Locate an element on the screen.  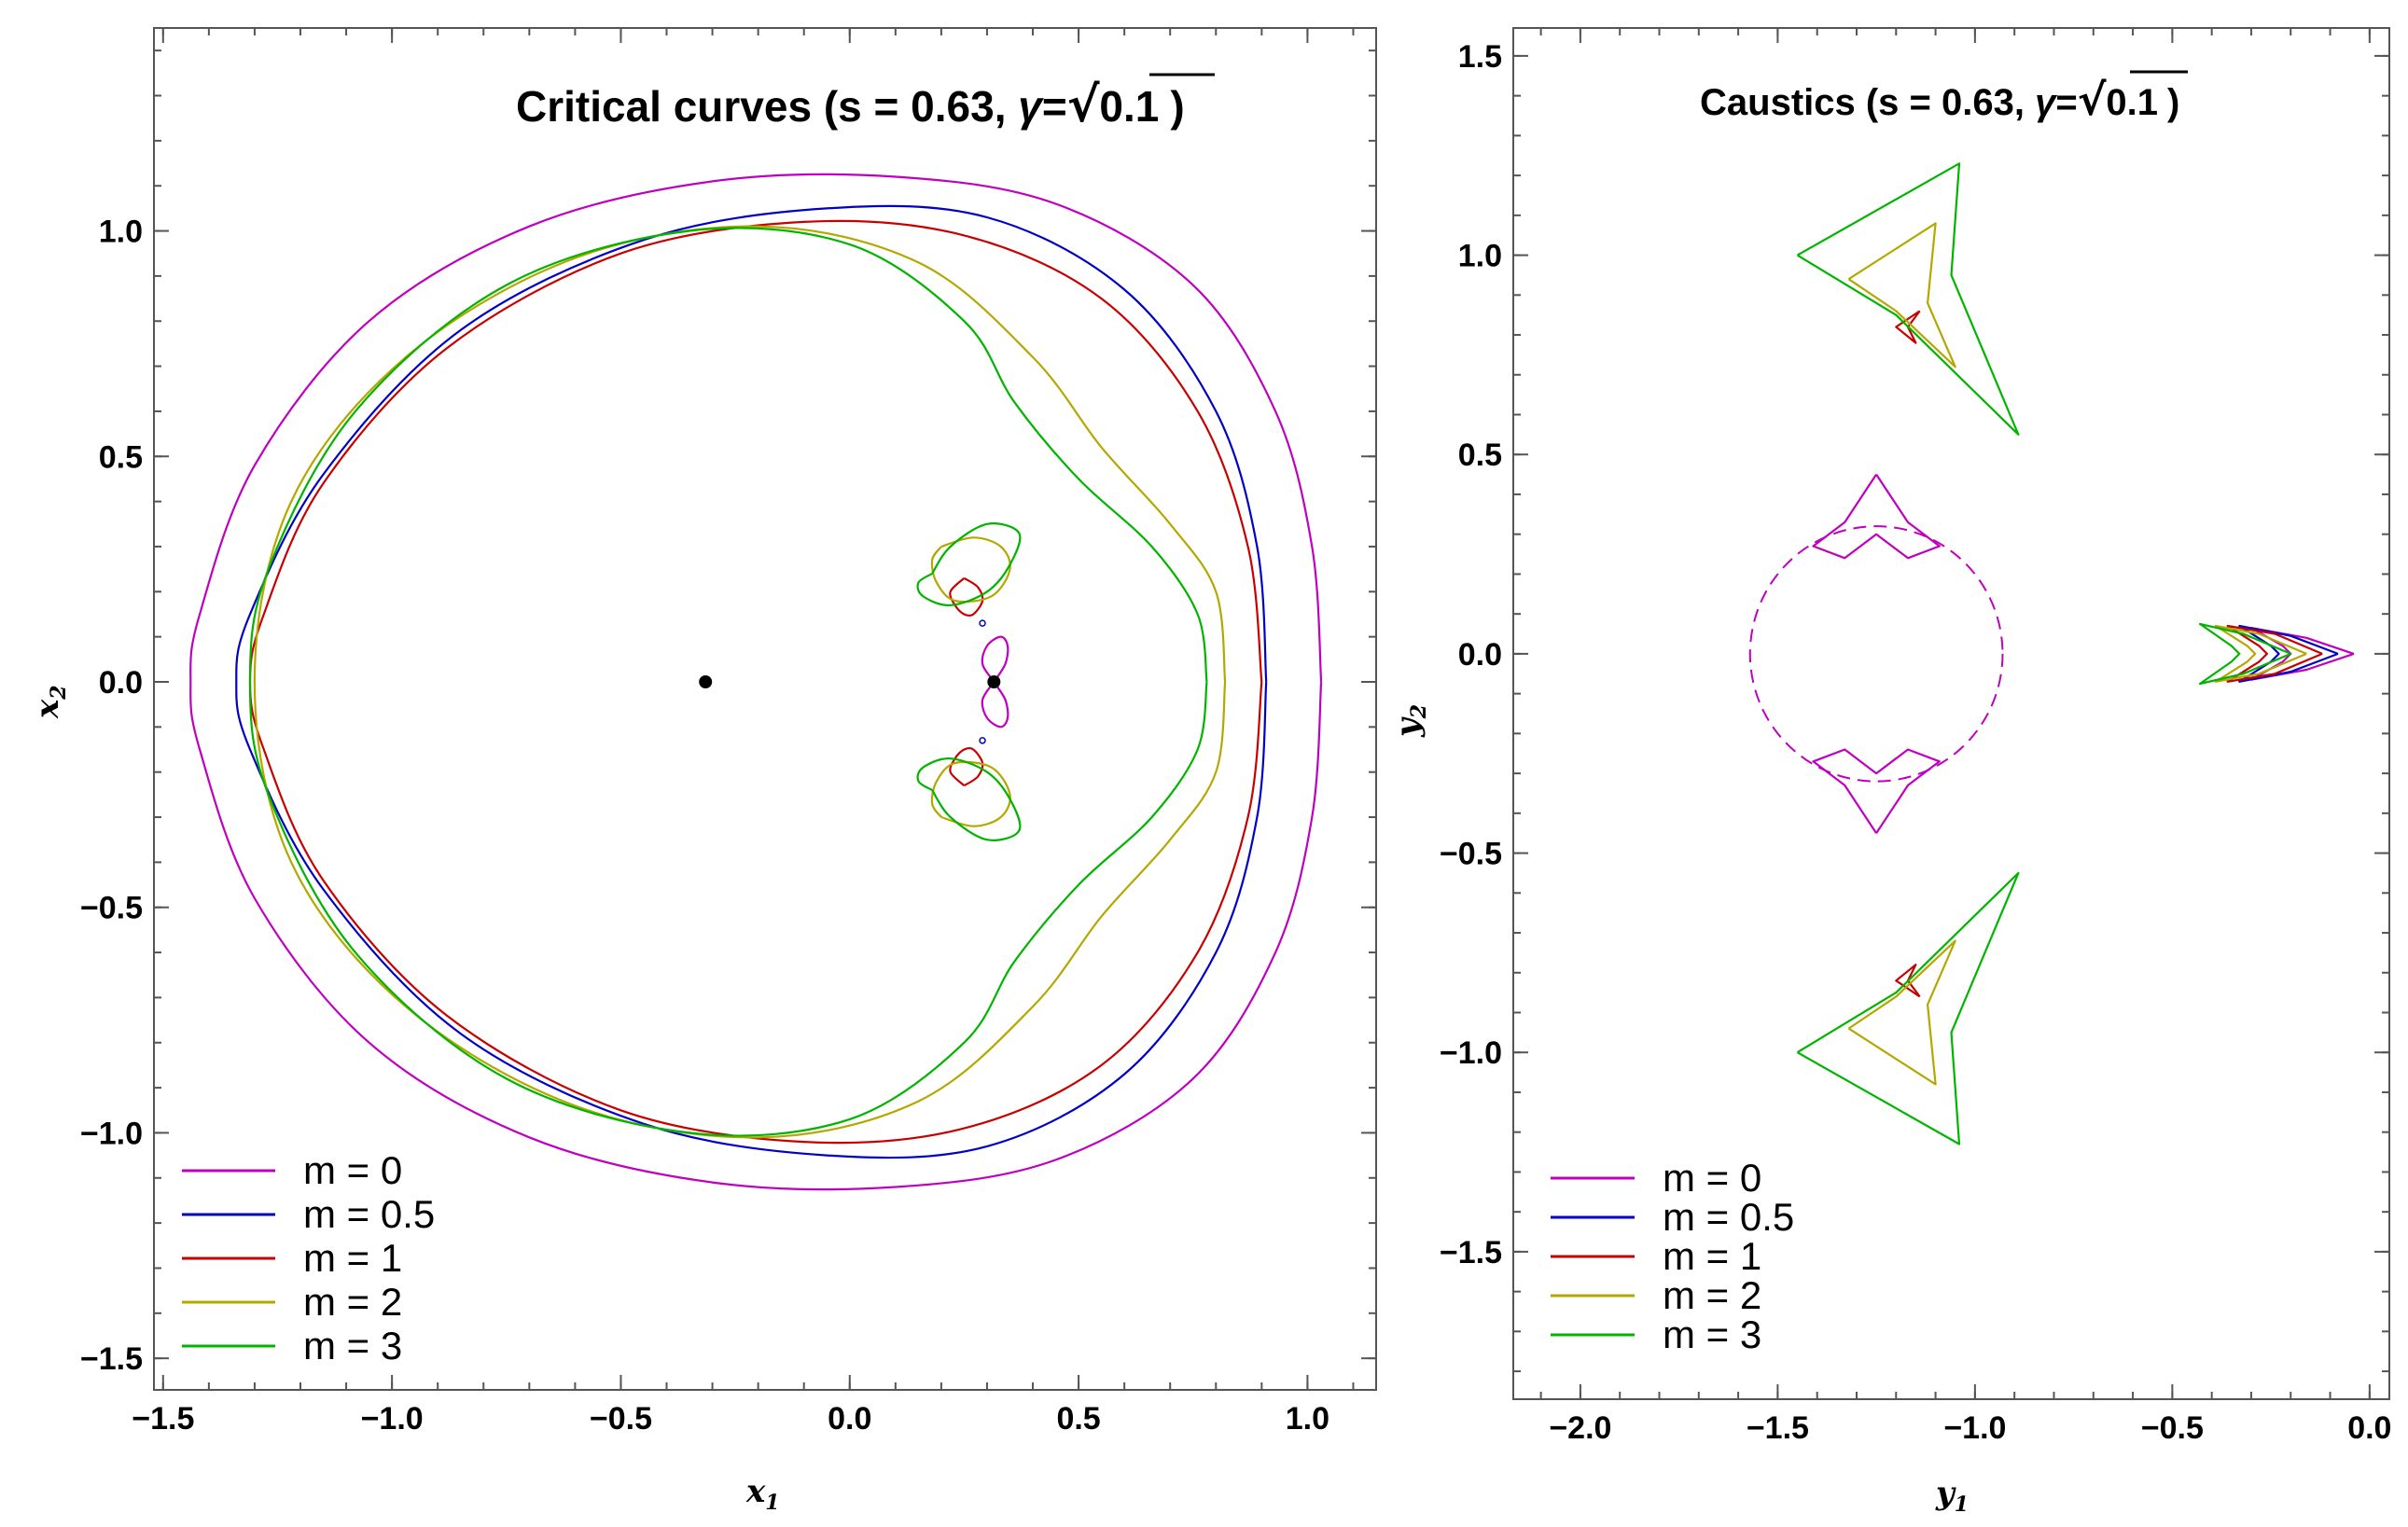
left-title: Critical curves (s = 0.63, γ=√0.1) is located at coordinates (851, 105).